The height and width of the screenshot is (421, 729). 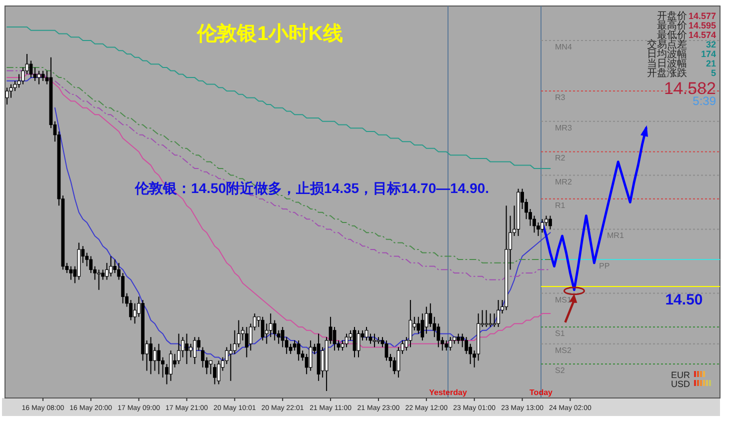 What do you see at coordinates (448, 392) in the screenshot?
I see `annotation: Yesterday` at bounding box center [448, 392].